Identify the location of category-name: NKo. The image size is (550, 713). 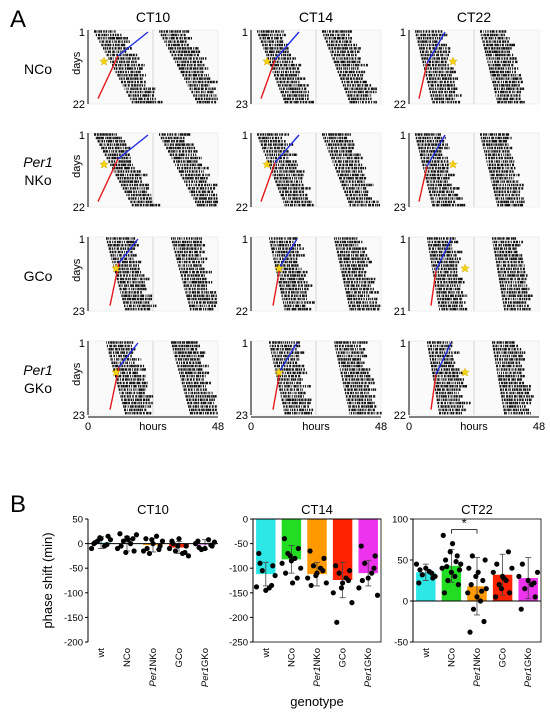
(317, 657).